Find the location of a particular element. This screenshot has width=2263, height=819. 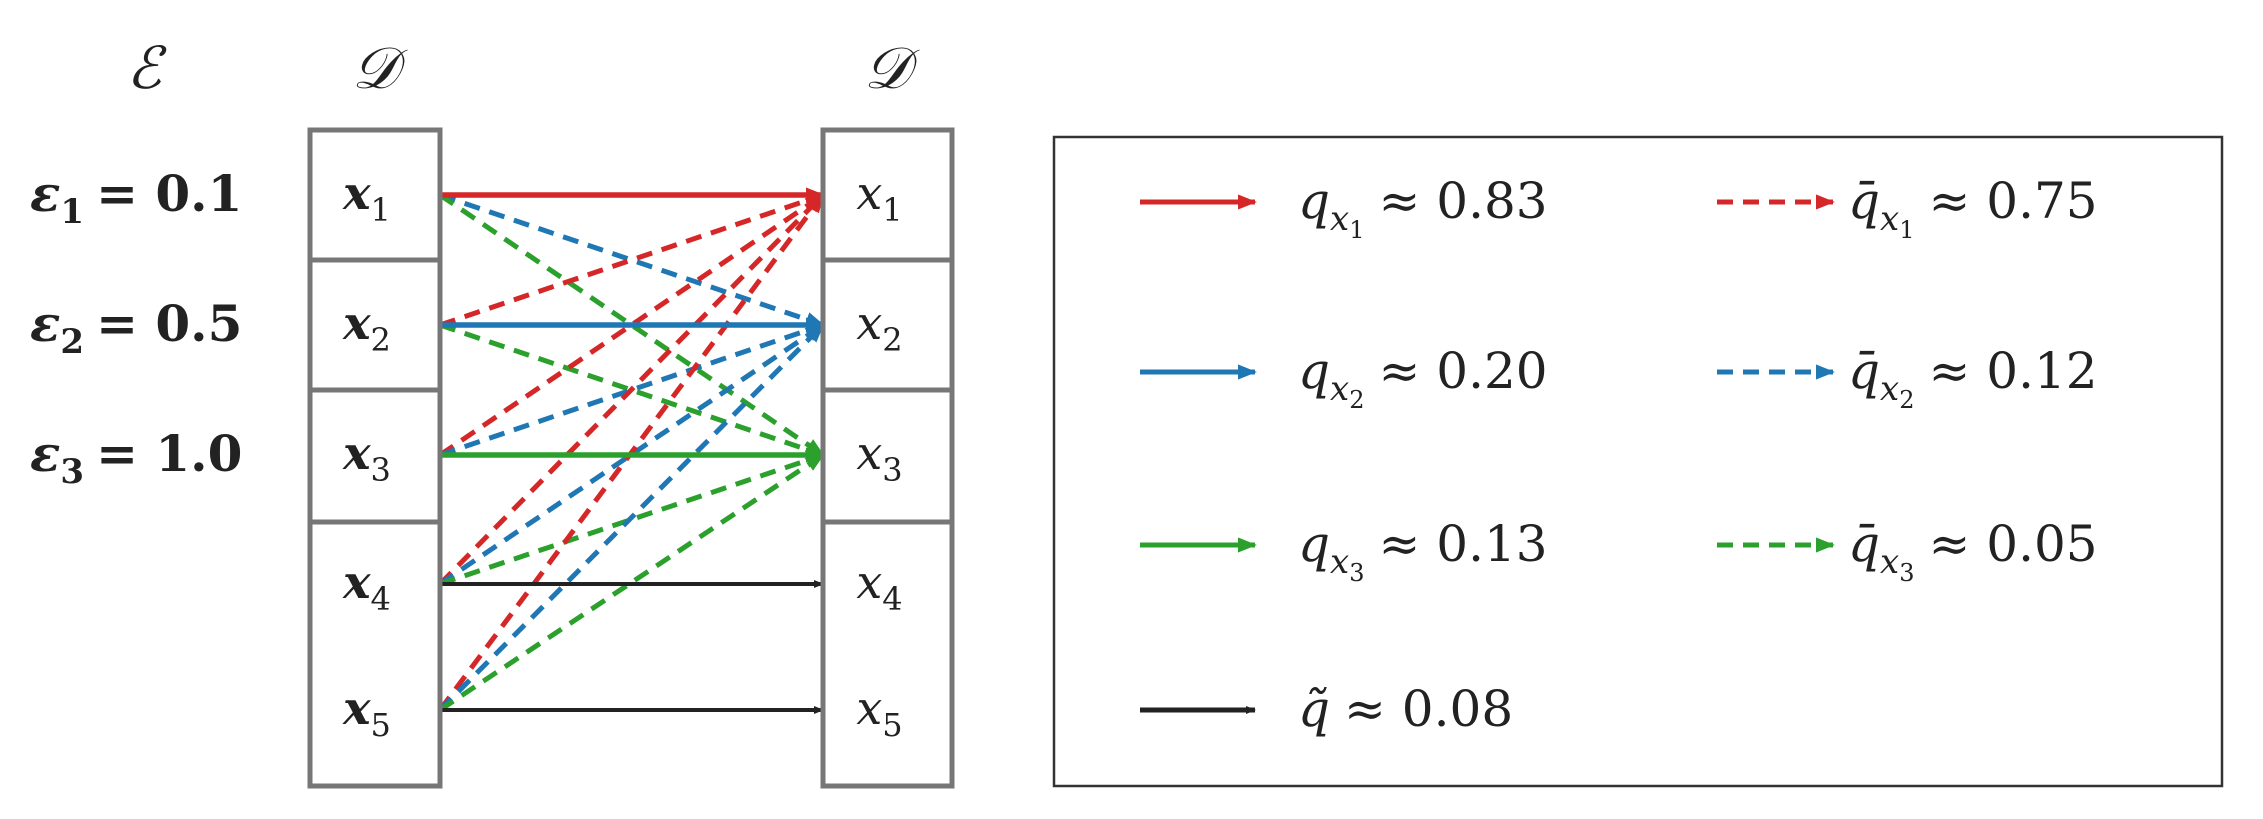

legend-value: ≈ 0.83 is located at coordinates (1462, 201).